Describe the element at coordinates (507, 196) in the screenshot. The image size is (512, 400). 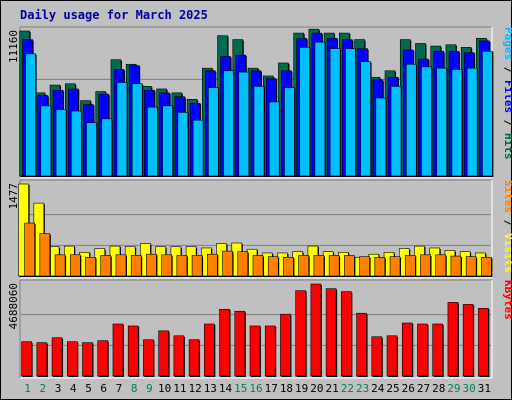
I see `legend-item-sites: Sites` at that location.